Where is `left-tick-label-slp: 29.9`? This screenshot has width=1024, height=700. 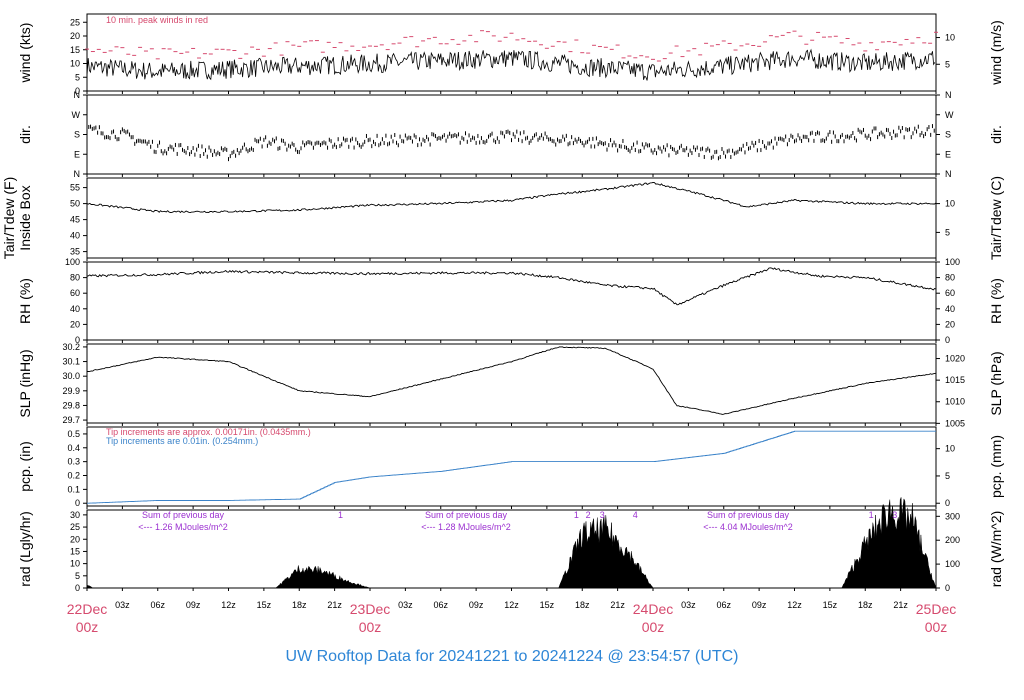
left-tick-label-slp: 29.9 is located at coordinates (71, 391).